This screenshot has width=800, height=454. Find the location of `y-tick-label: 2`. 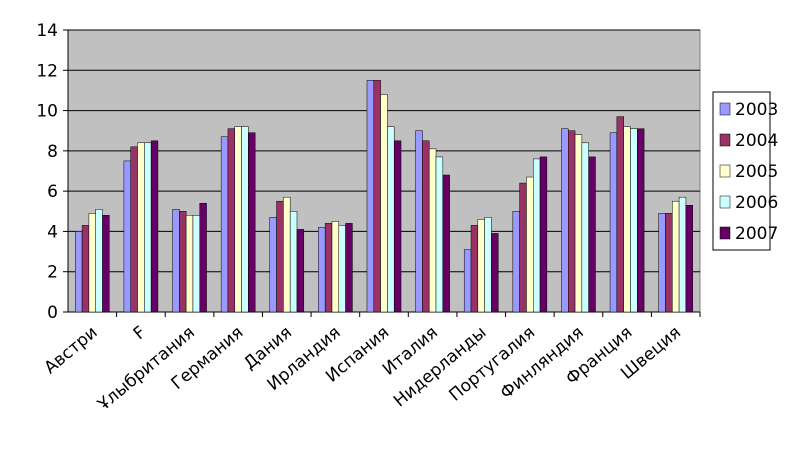

y-tick-label: 2 is located at coordinates (52, 273).